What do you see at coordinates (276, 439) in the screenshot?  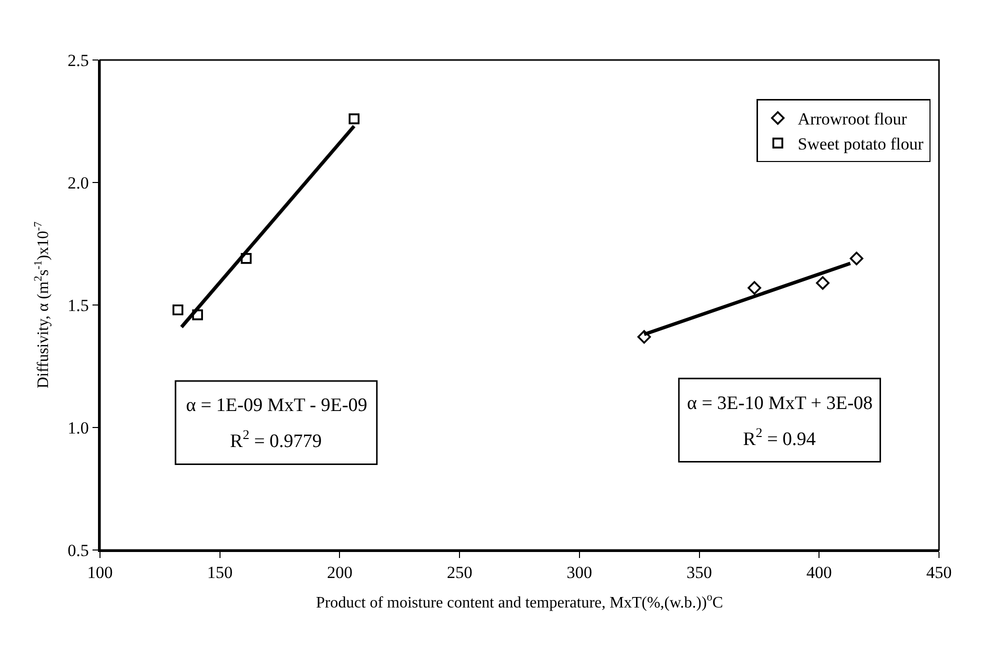 I see `annotation: R$^{2}$ = 0.9779` at bounding box center [276, 439].